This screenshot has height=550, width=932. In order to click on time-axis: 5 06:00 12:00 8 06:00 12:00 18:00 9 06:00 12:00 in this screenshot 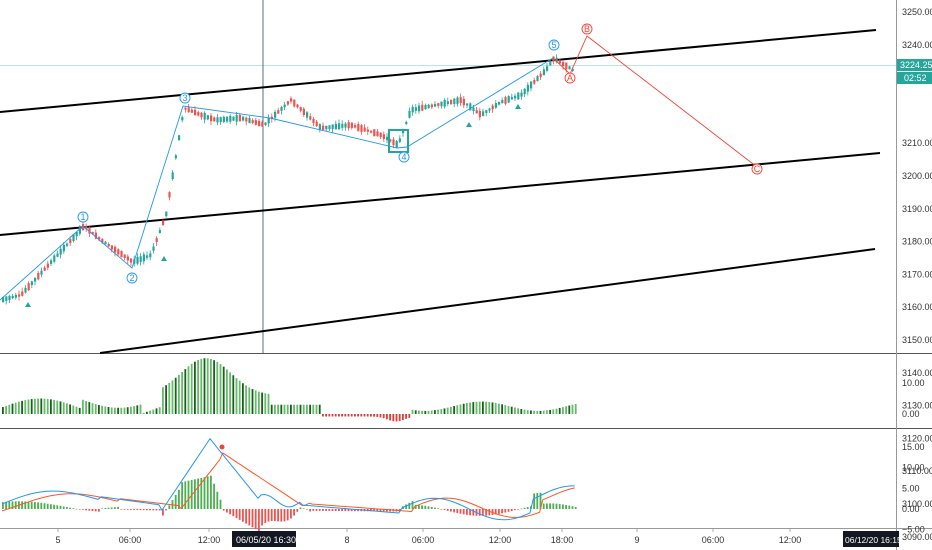, I will do `click(428, 536)`.